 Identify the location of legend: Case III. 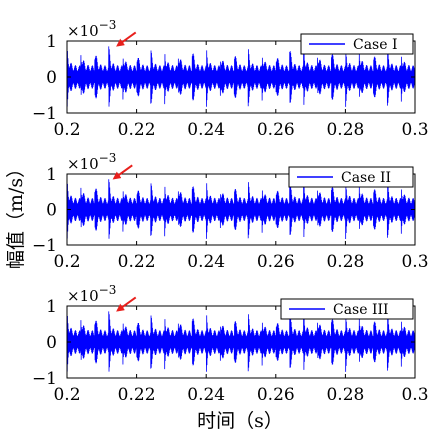
(347, 309).